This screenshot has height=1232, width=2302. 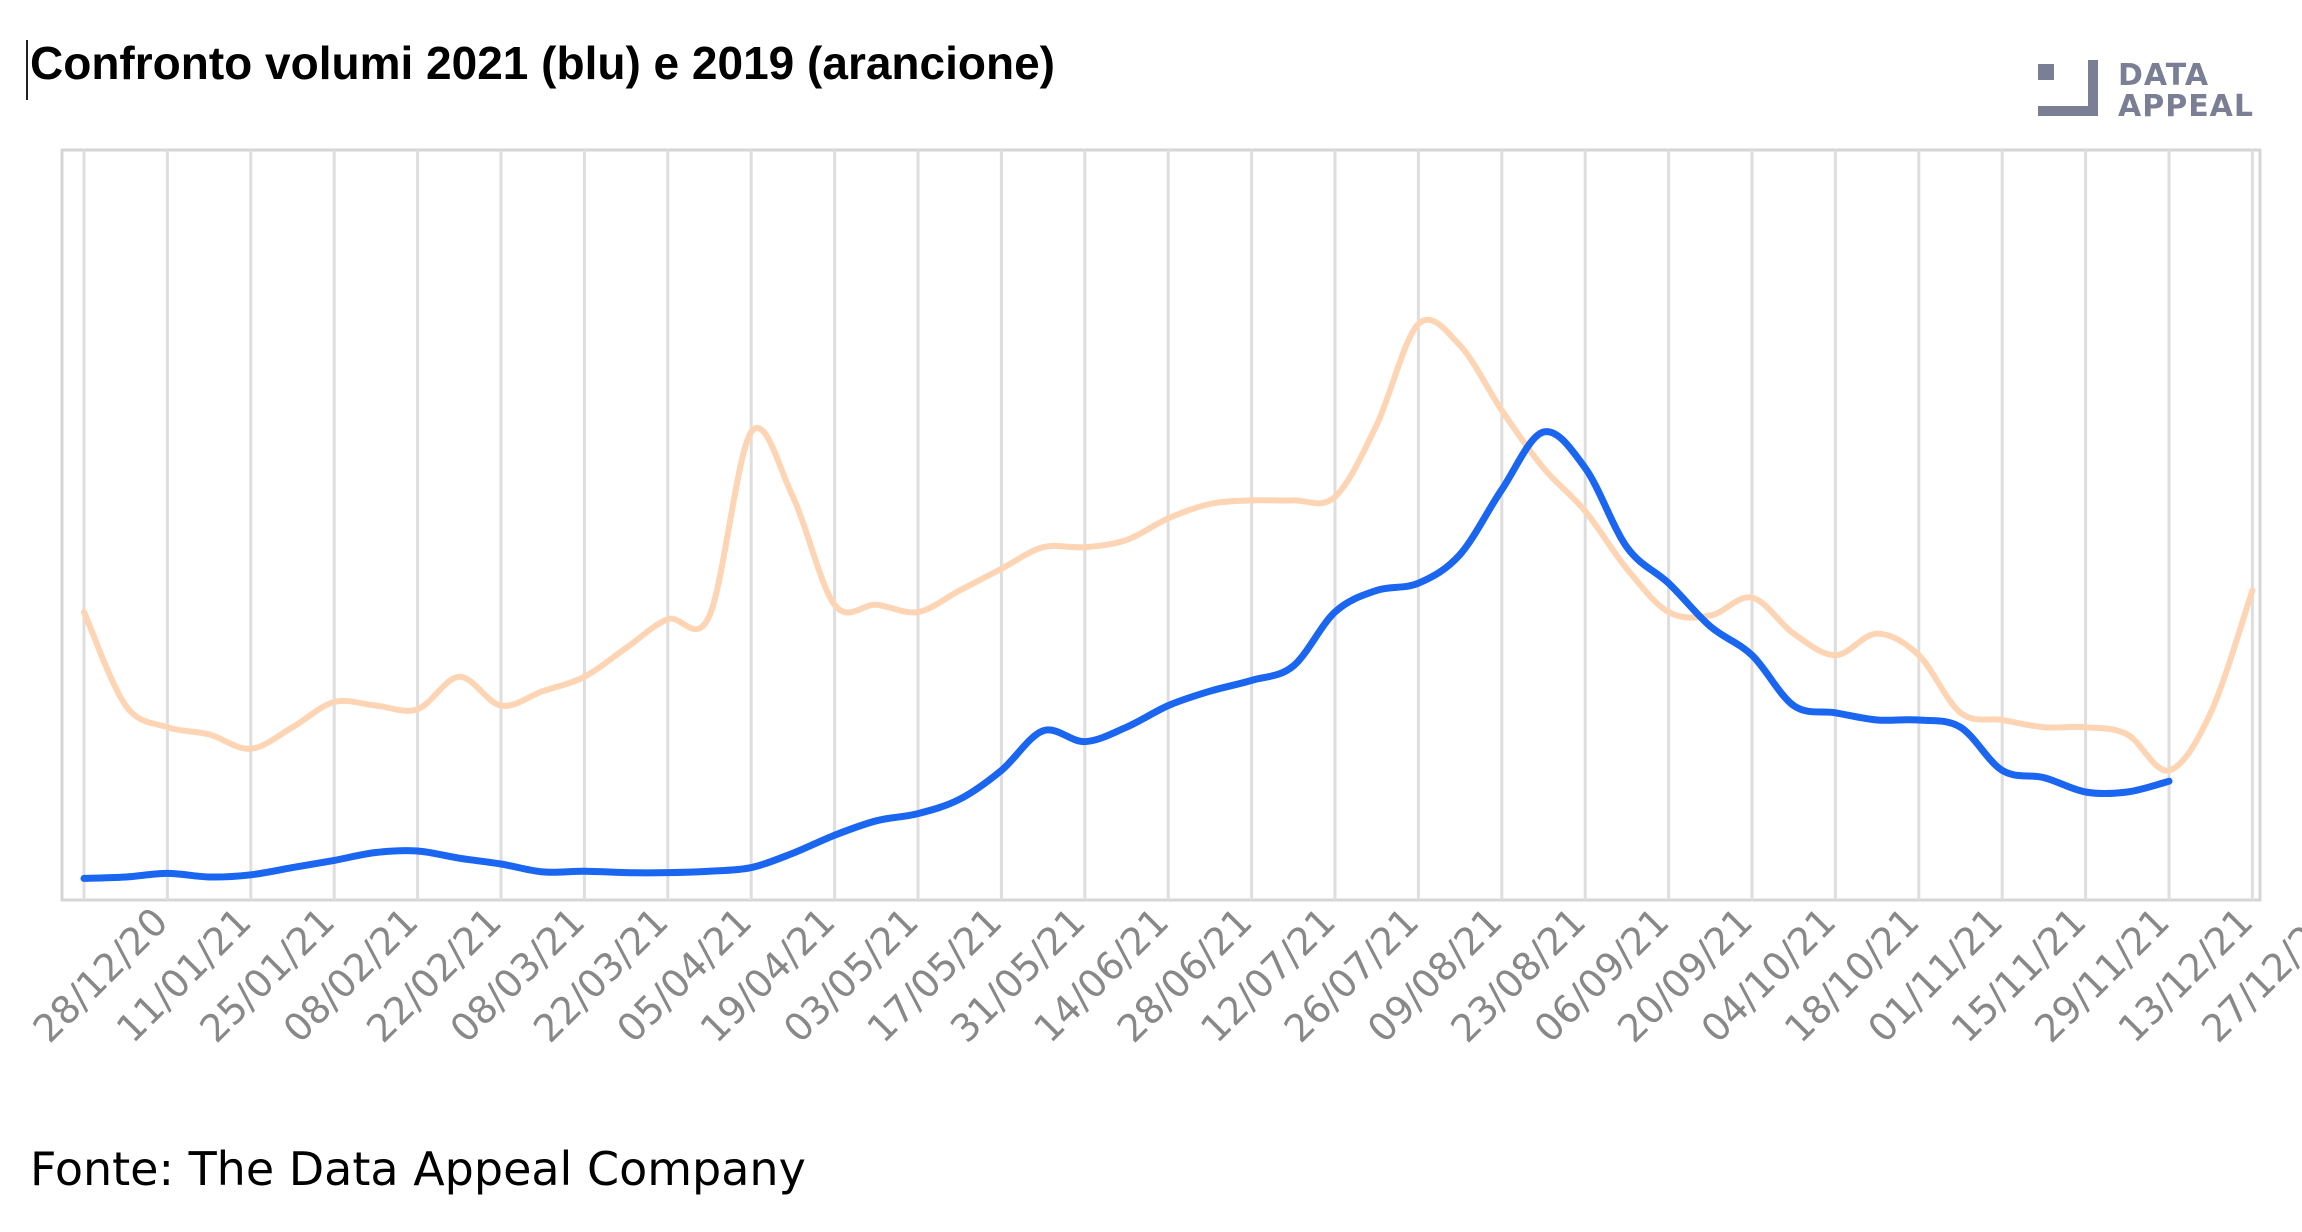 I want to click on text-cursor, so click(x=27, y=70).